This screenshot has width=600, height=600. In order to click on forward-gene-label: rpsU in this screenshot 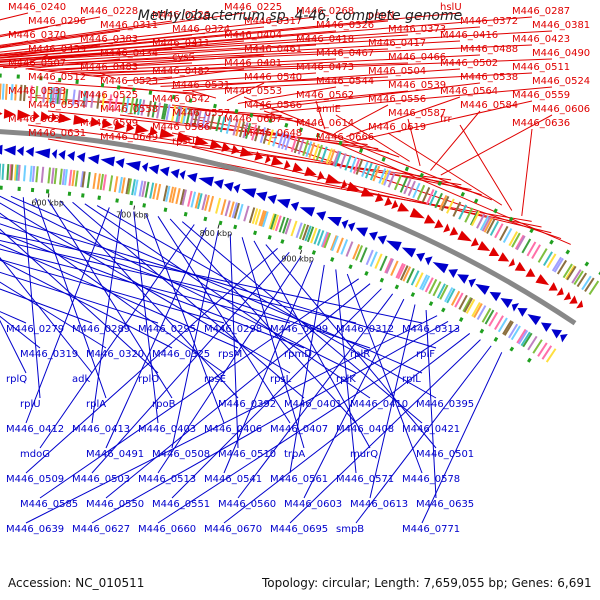, I will do `click(183, 141)`.